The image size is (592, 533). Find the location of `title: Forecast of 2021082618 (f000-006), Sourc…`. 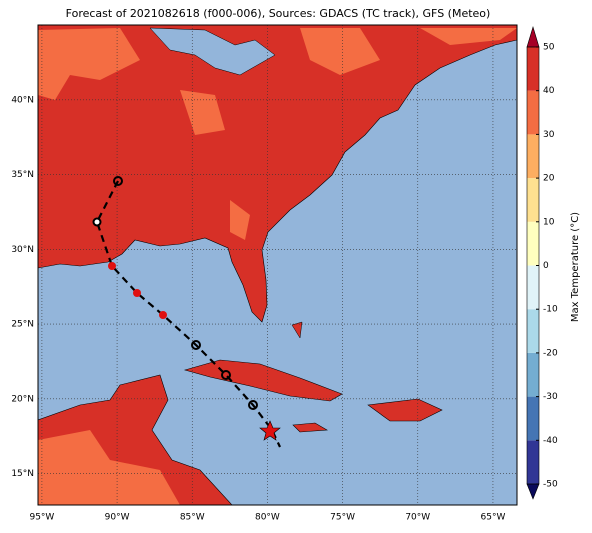

title: Forecast of 2021082618 (f000-006), Sourc… is located at coordinates (278, 13).